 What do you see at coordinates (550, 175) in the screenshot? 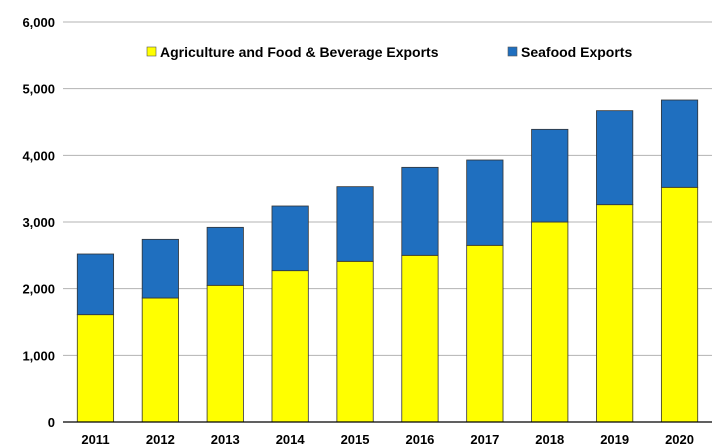
I see `bar-seafood-2018` at bounding box center [550, 175].